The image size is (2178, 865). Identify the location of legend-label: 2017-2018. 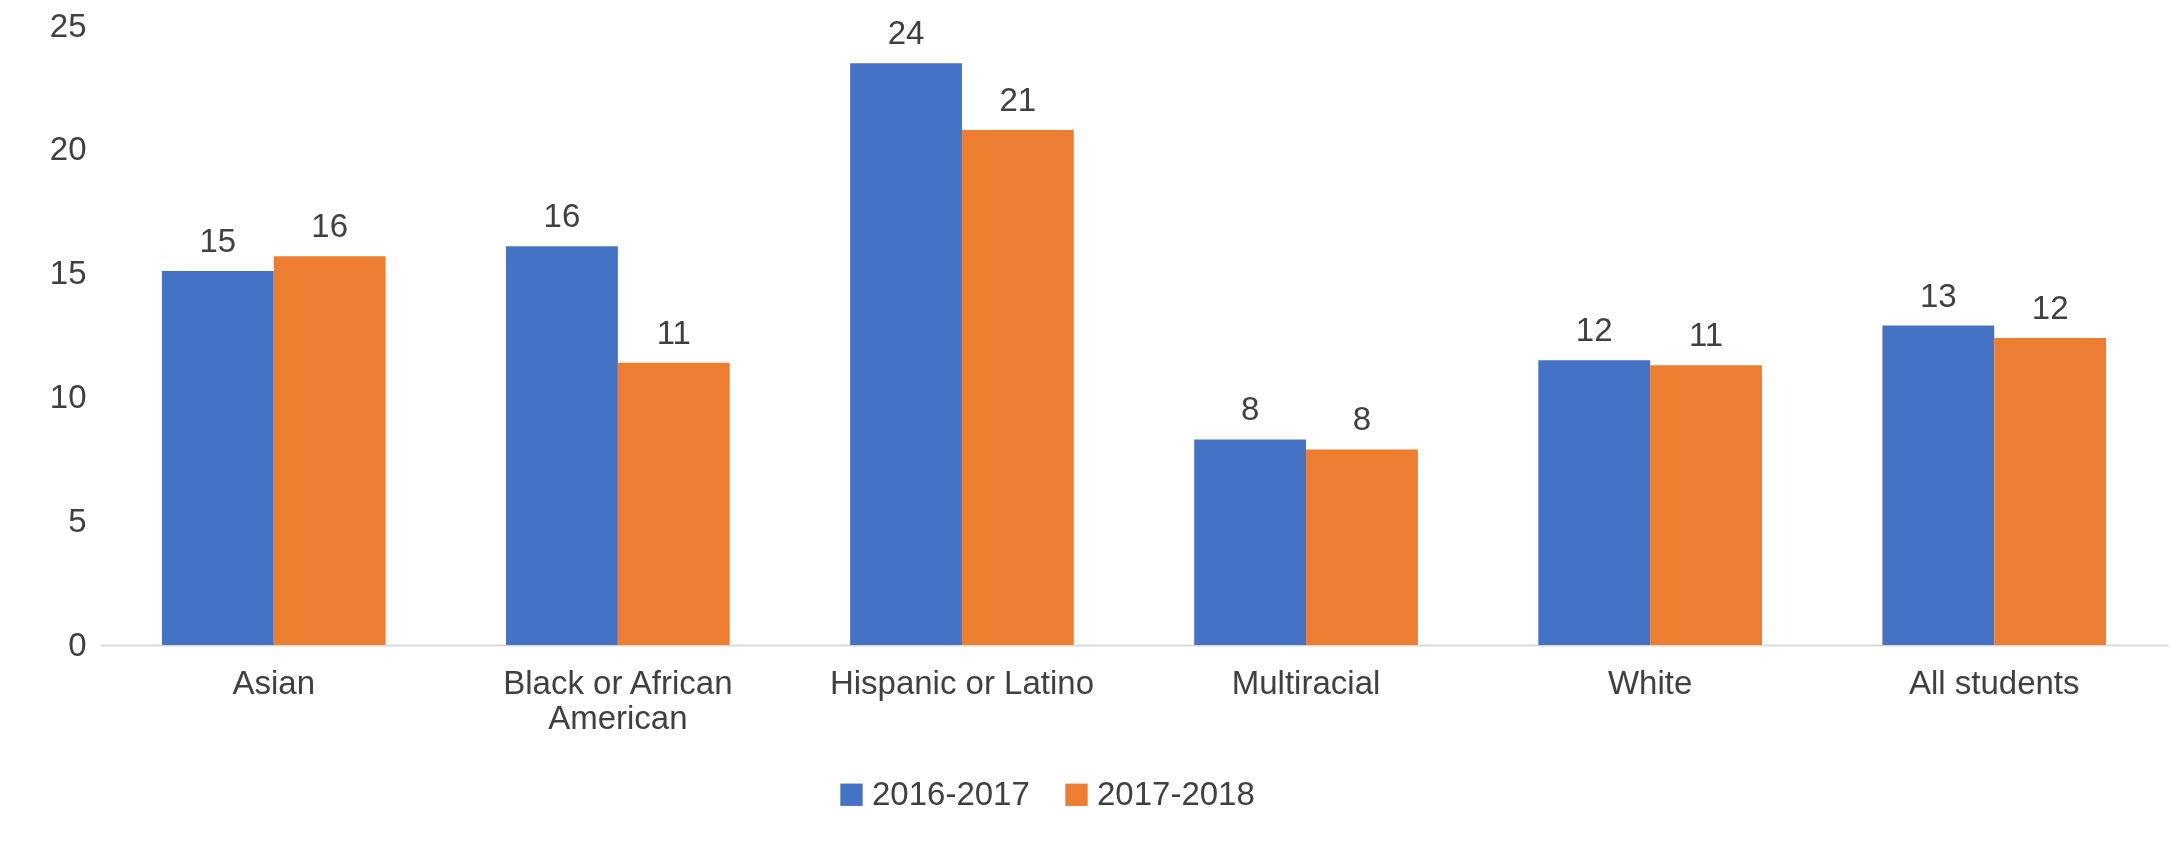
(1176, 793).